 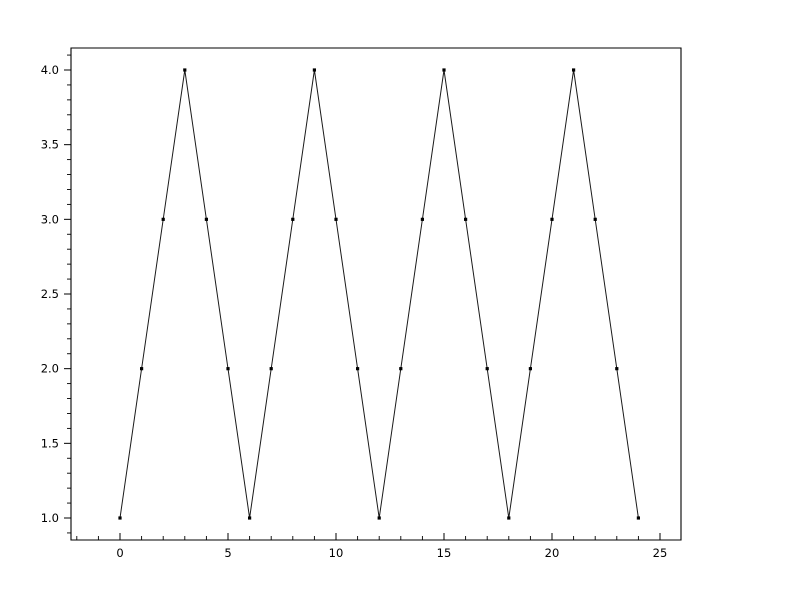 I want to click on x-tick-label: 5, so click(x=227, y=553).